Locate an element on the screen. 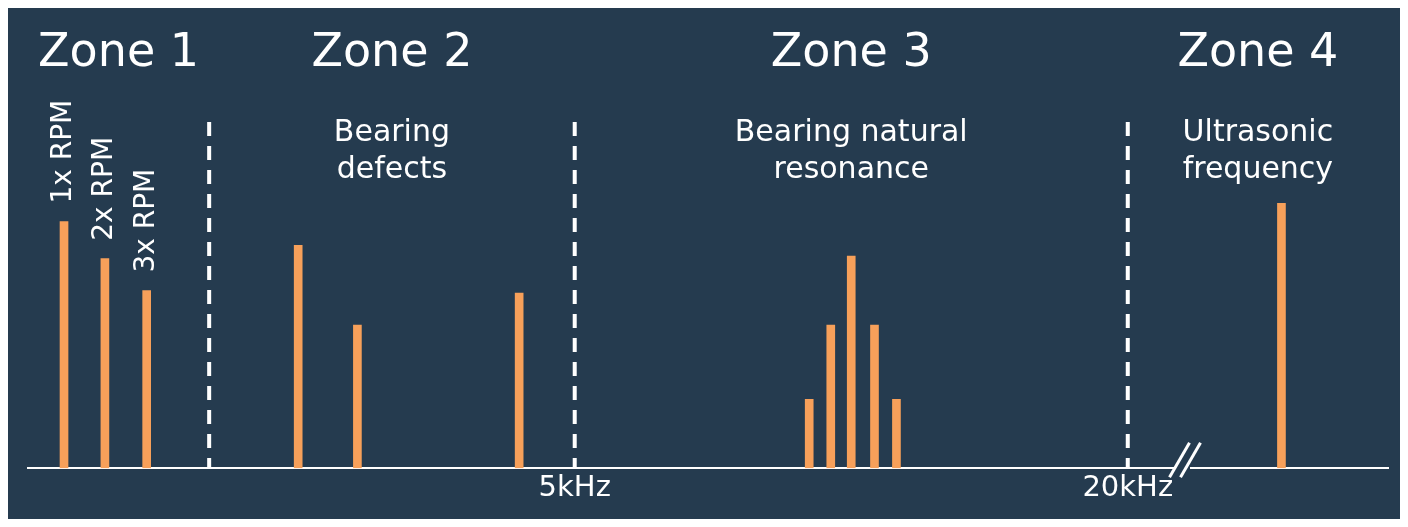  text: Zone 2 is located at coordinates (392, 49).